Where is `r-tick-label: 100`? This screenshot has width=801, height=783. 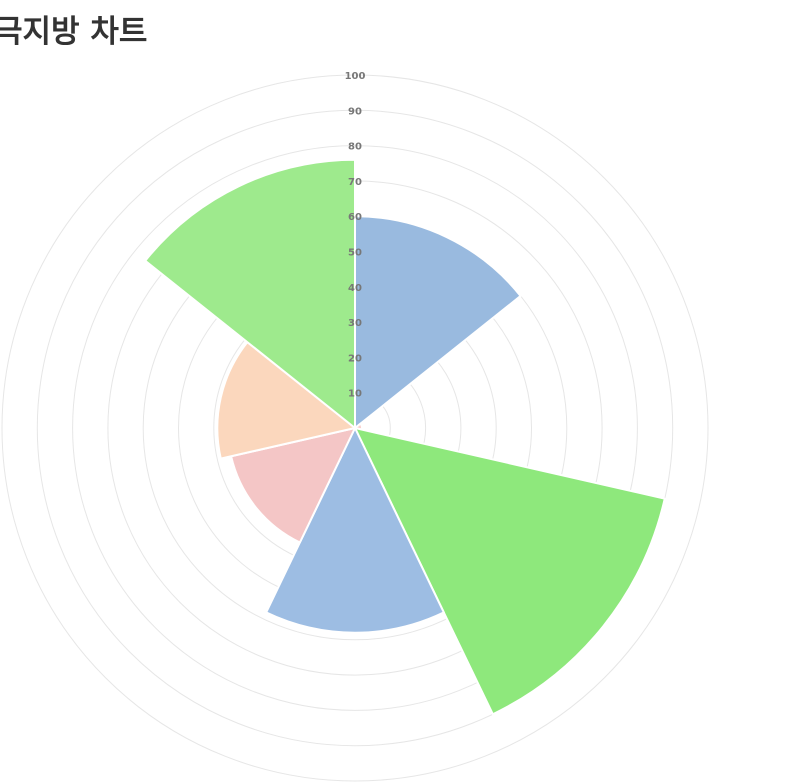
r-tick-label: 100 is located at coordinates (355, 76).